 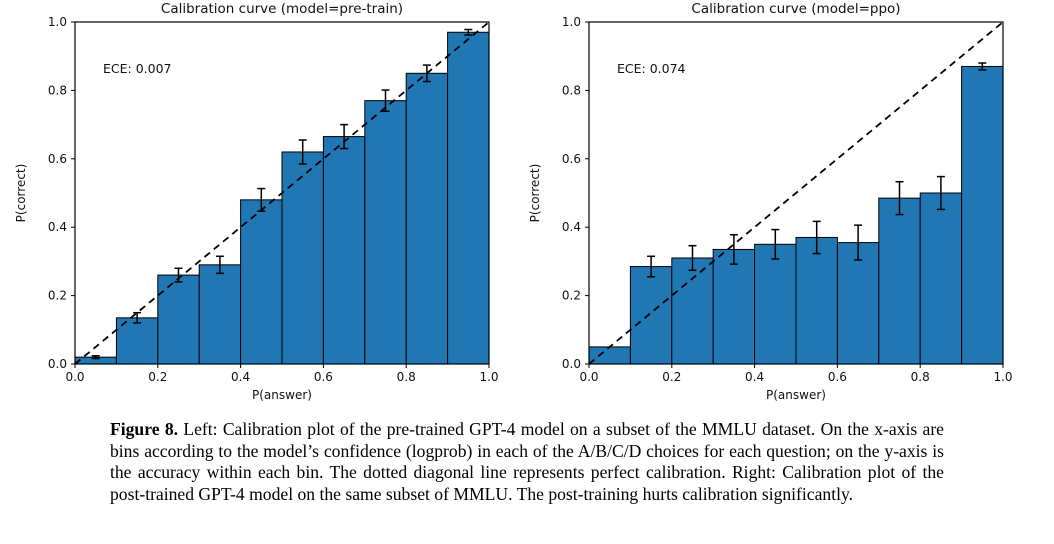 I want to click on chart-title: Calibration curve (model=ppo), so click(x=796, y=9).